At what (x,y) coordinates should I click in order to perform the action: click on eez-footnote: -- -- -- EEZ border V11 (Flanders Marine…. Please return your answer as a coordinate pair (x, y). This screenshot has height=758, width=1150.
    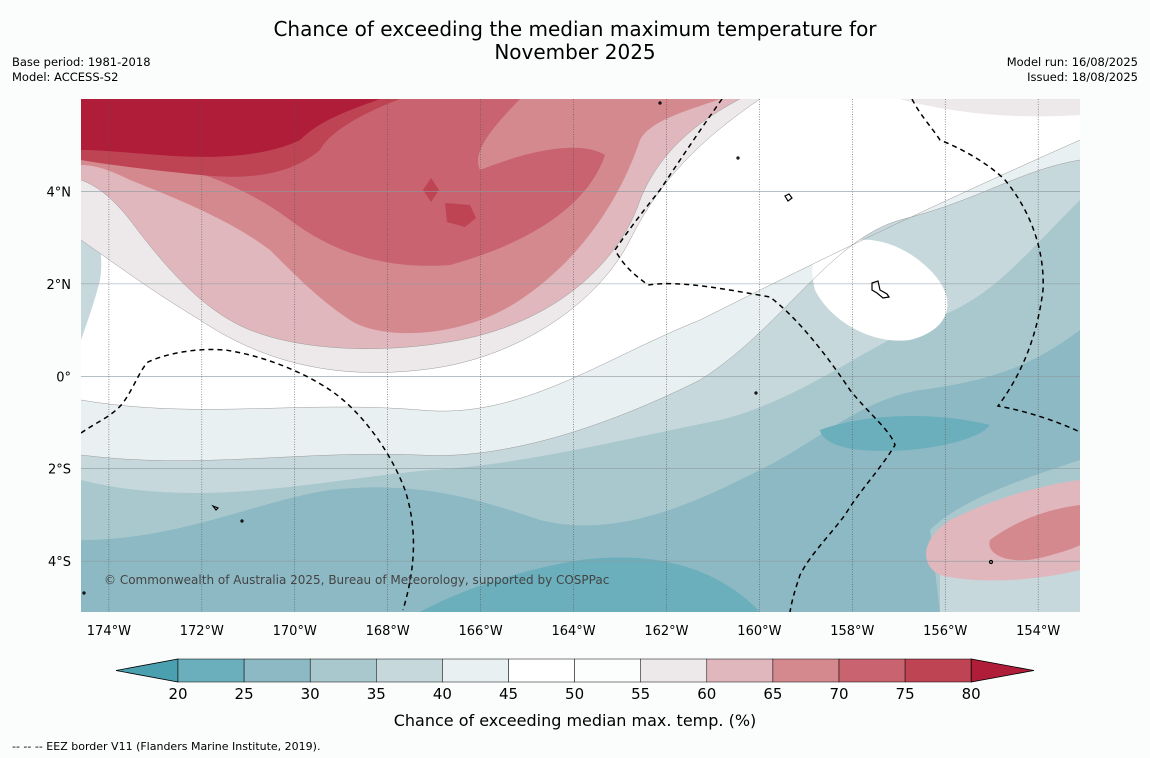
    Looking at the image, I should click on (166, 746).